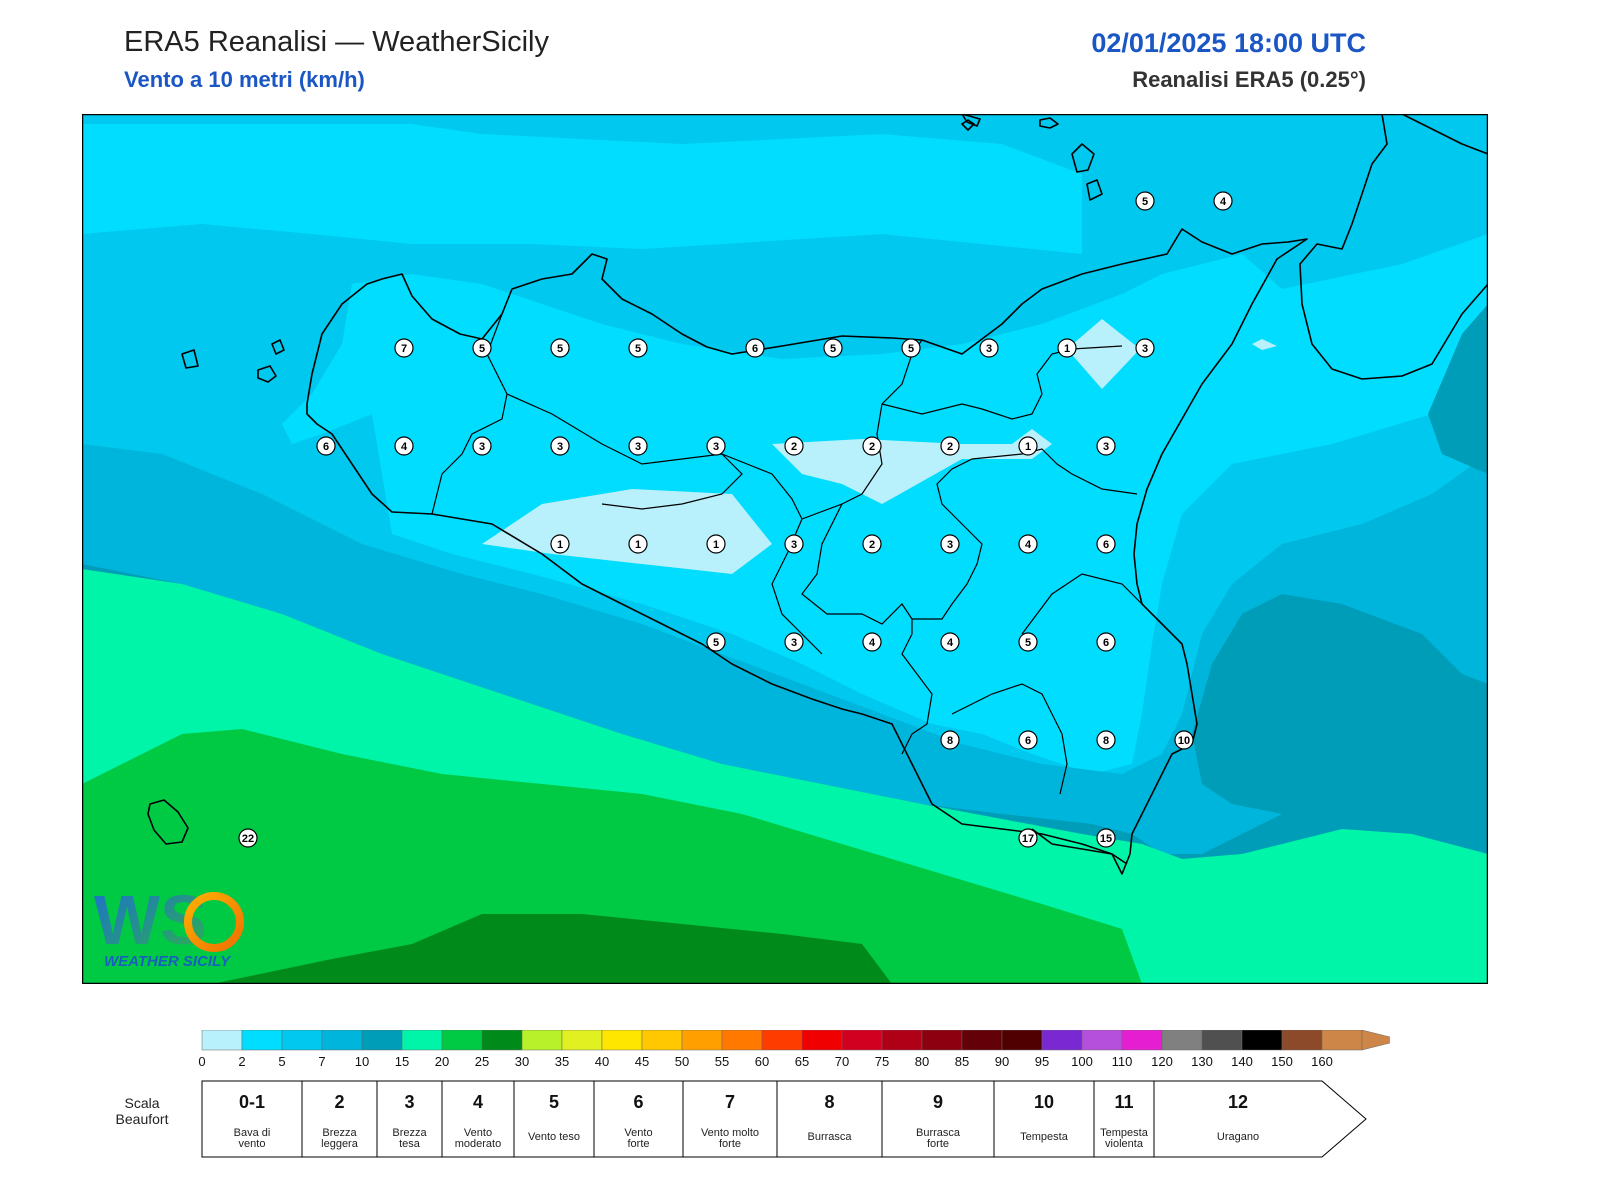 The image size is (1600, 1200). Describe the element at coordinates (950, 741) in the screenshot. I see `wind-point-value: 8` at that location.